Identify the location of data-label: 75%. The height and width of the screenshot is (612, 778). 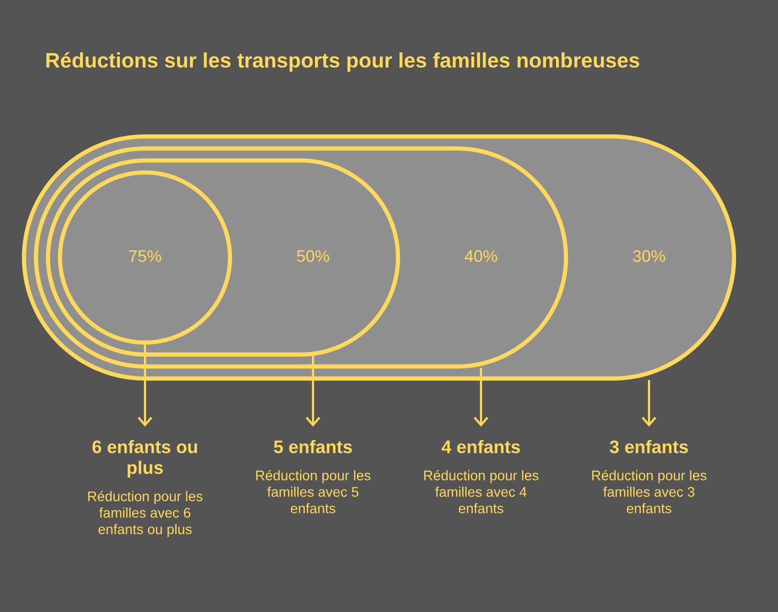
(145, 256).